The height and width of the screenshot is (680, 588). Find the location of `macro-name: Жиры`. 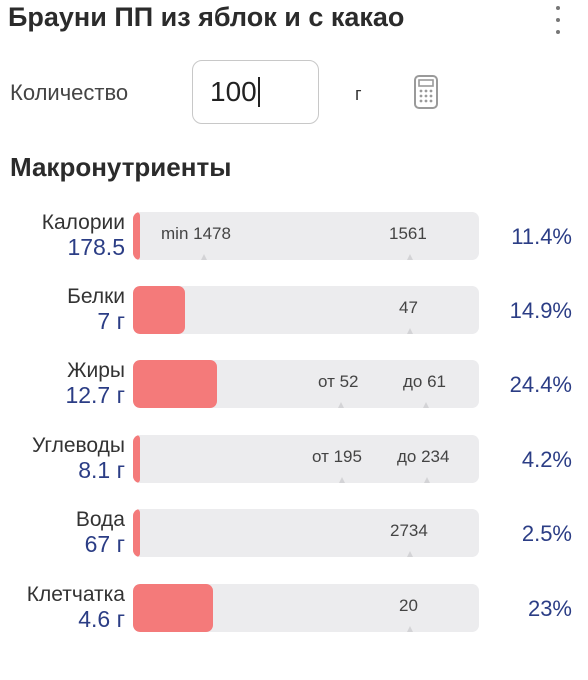

macro-name: Жиры is located at coordinates (96, 370).